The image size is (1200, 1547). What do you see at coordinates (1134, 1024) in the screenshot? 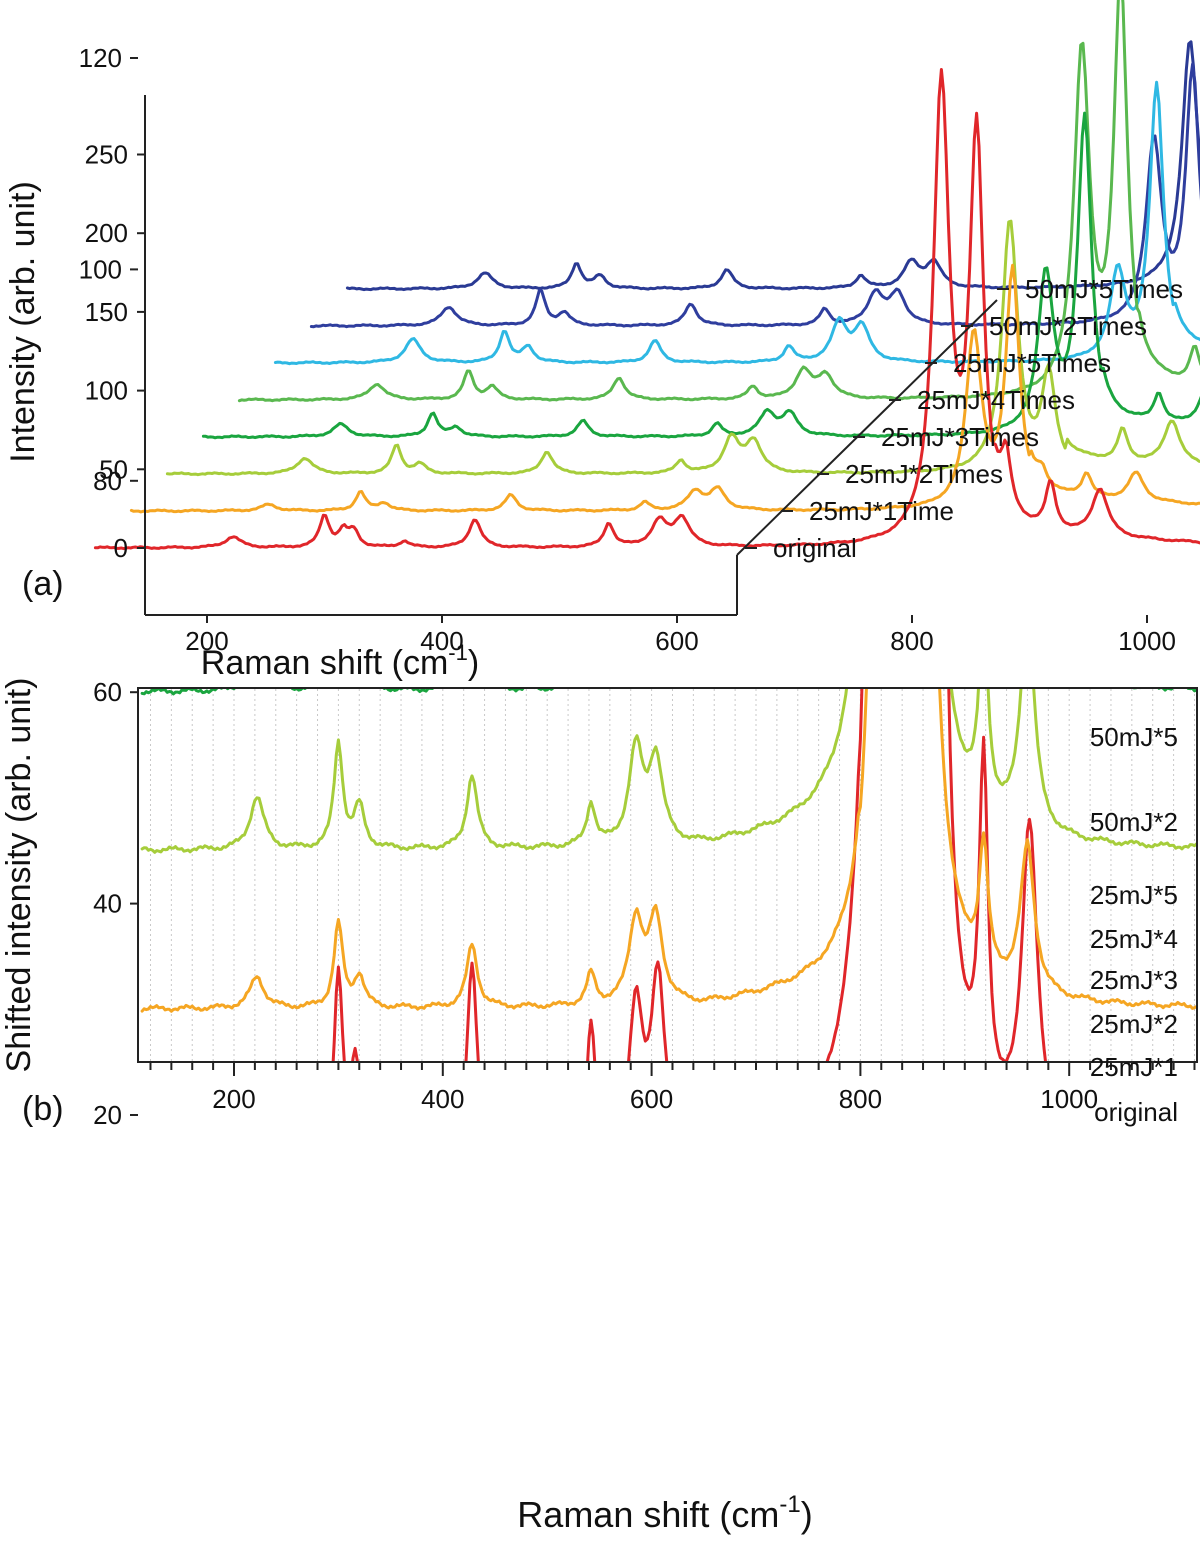
I see `panel-b-series-label: 25mJ*2` at bounding box center [1134, 1024].